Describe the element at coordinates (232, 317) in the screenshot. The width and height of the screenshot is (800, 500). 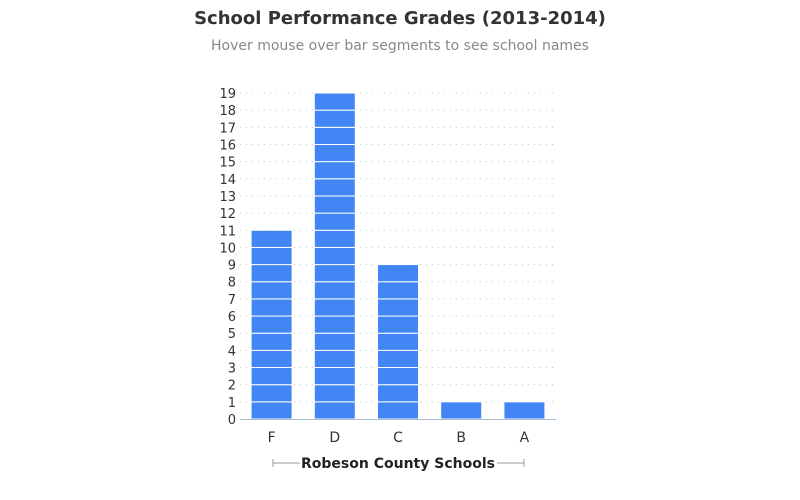
I see `y-tick-label: 6` at that location.